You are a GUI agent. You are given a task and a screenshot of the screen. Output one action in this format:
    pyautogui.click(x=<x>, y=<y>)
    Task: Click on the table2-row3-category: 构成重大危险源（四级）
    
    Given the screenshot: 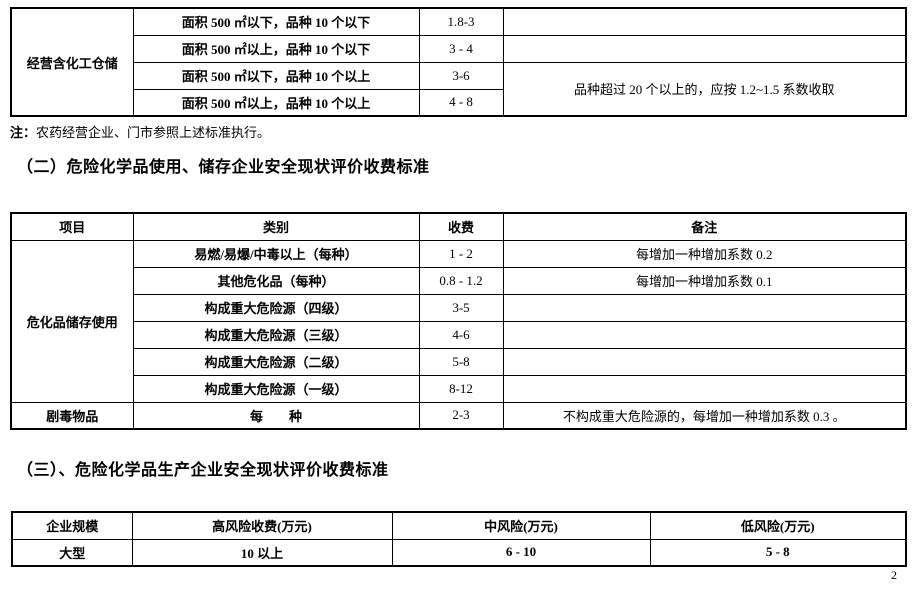 What is the action you would take?
    pyautogui.click(x=276, y=307)
    